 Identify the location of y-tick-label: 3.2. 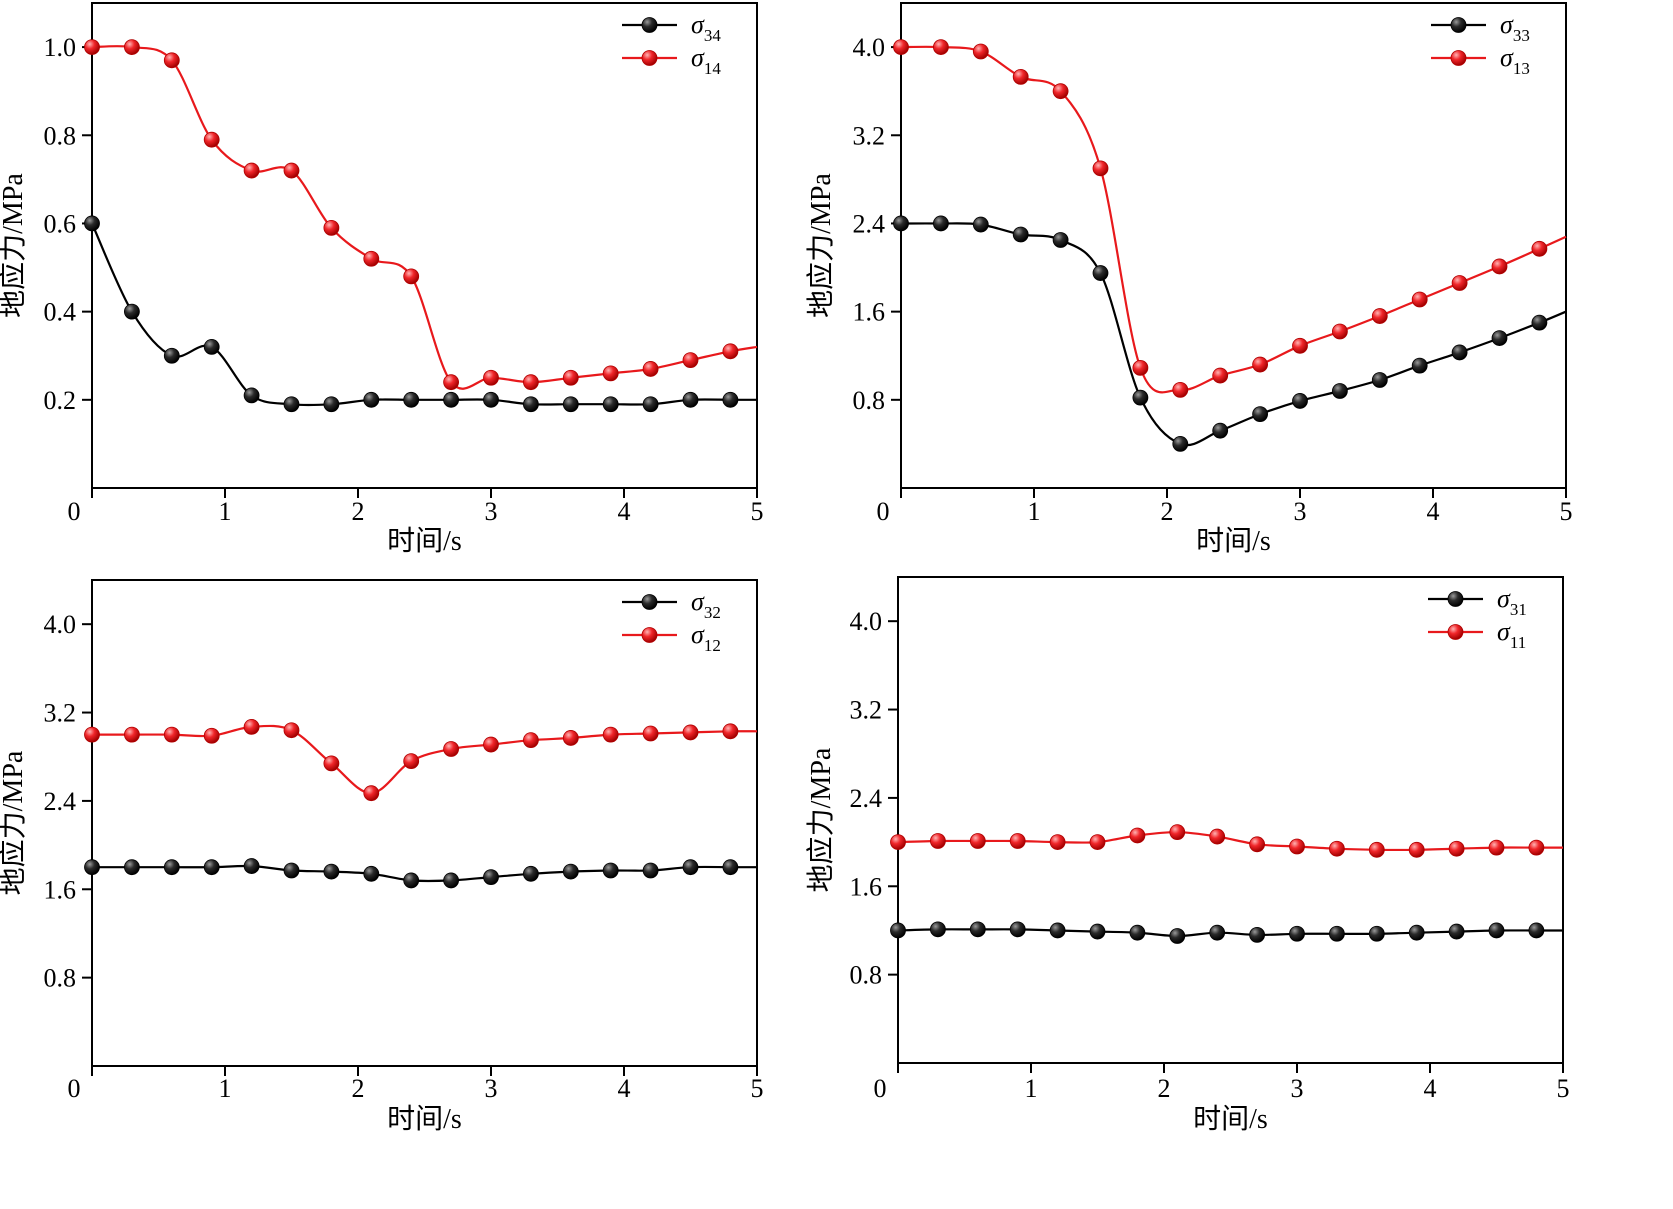
(866, 710).